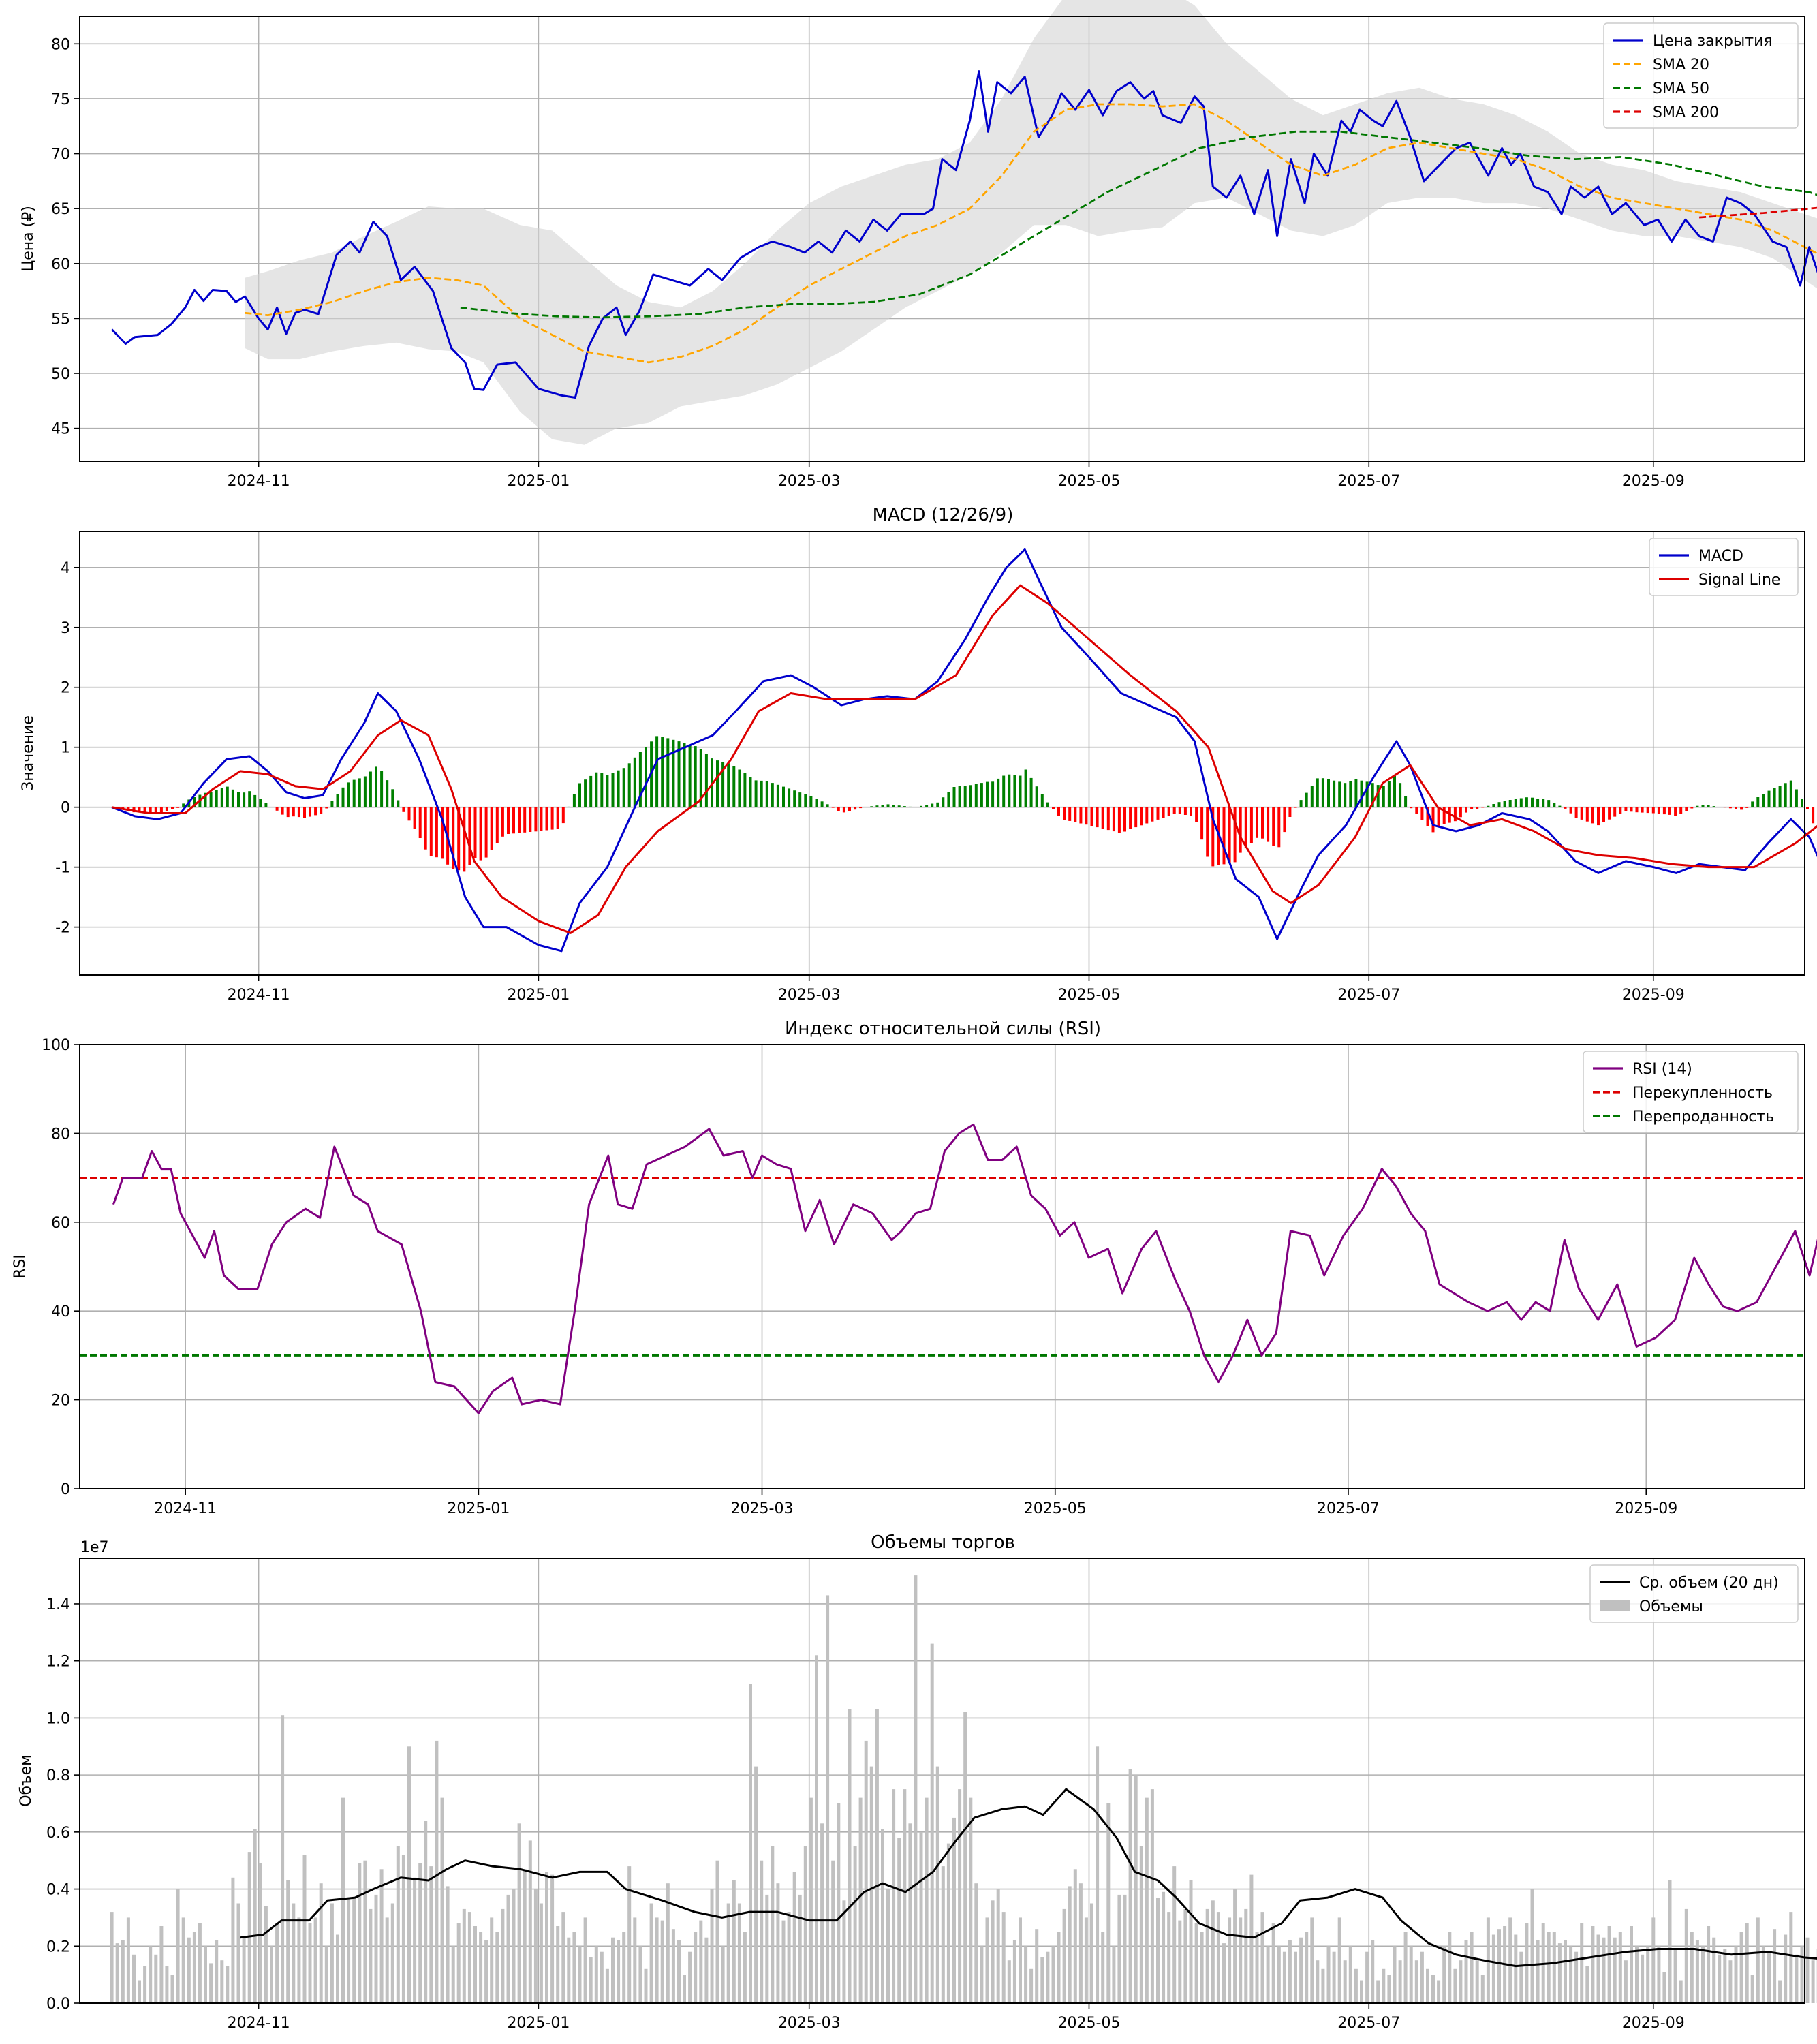 Image resolution: width=1817 pixels, height=2044 pixels. I want to click on macd-ytick-label: 0, so click(65, 808).